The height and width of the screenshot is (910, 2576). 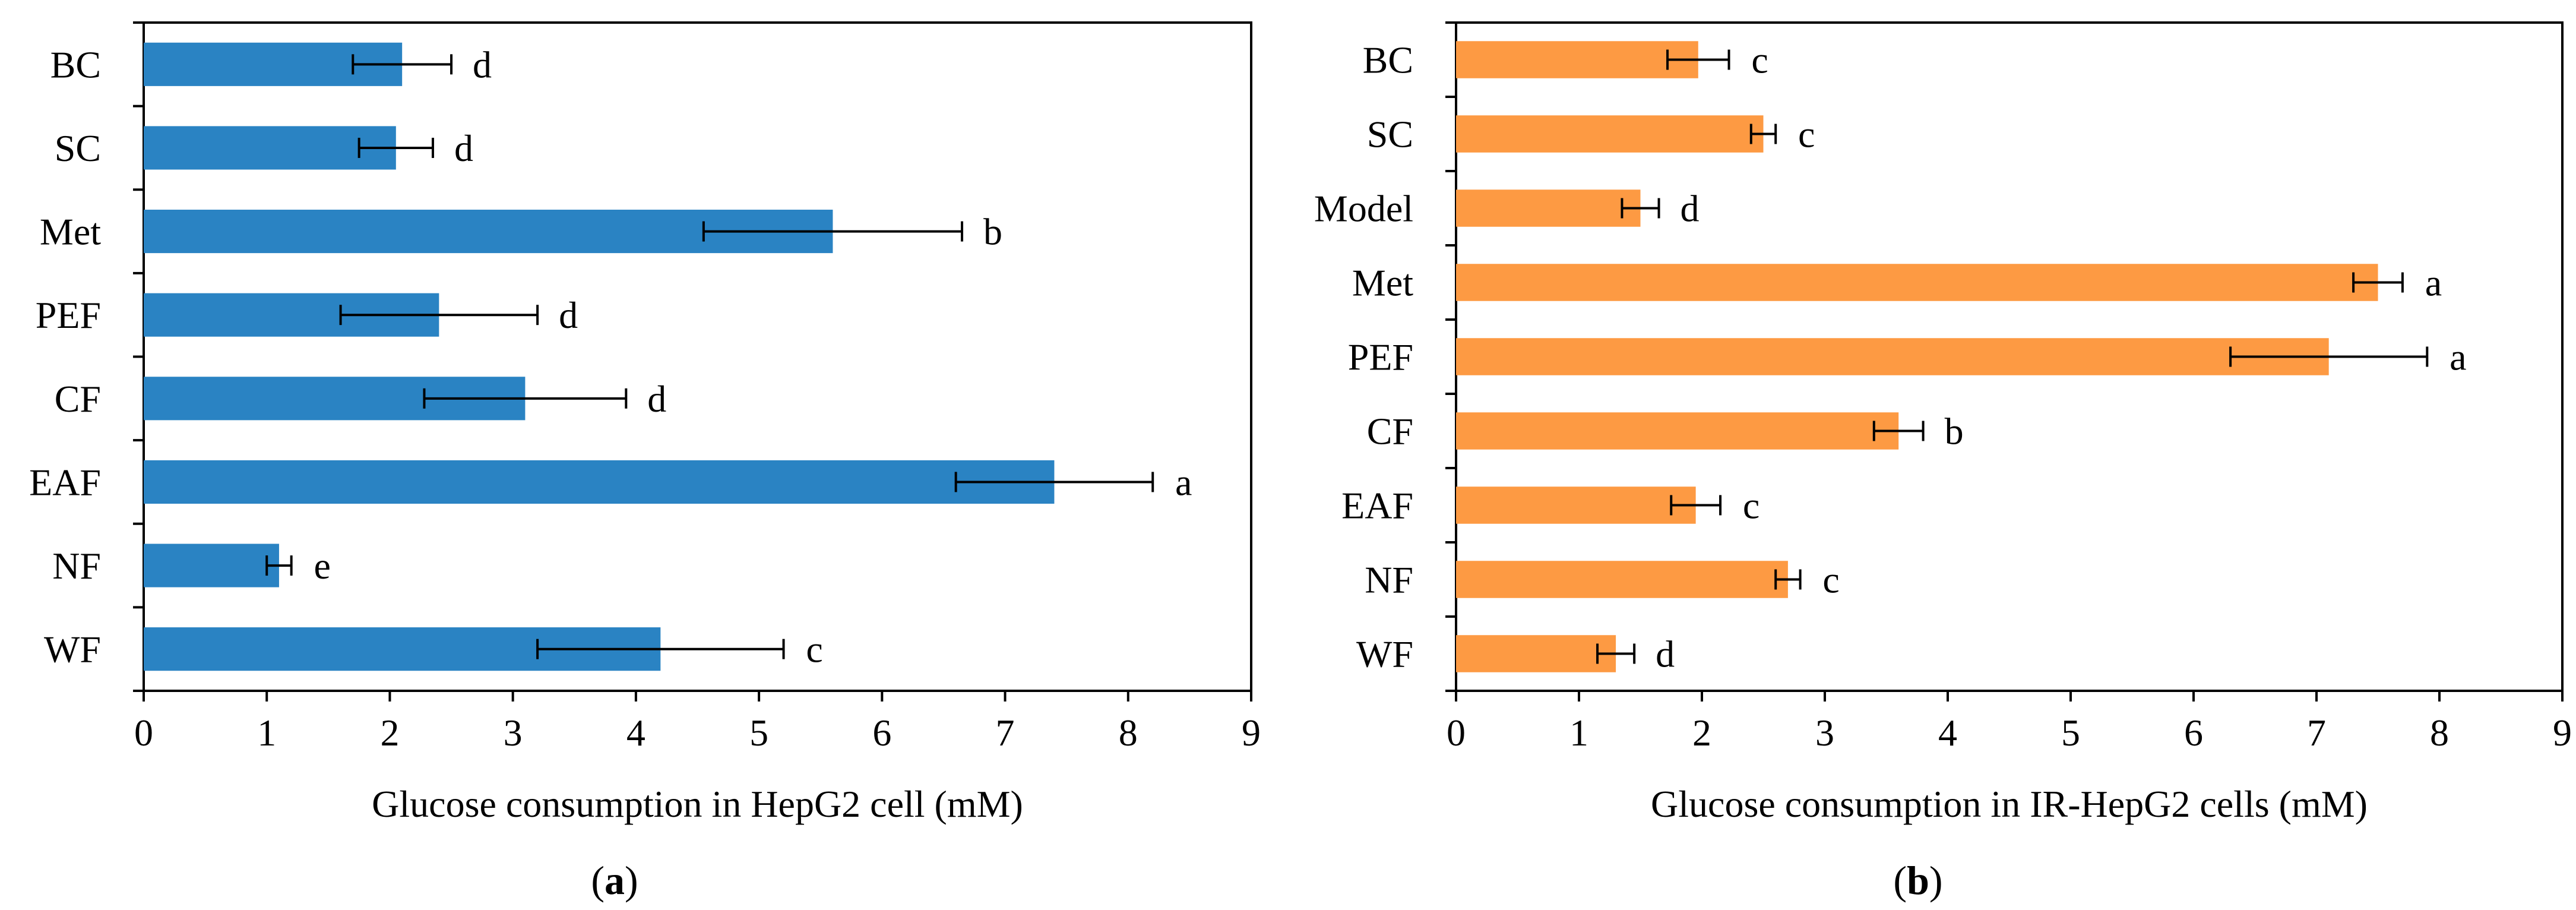 I want to click on x-axis-label: Glucose consumption in HepG2 cell (mM), so click(x=697, y=804).